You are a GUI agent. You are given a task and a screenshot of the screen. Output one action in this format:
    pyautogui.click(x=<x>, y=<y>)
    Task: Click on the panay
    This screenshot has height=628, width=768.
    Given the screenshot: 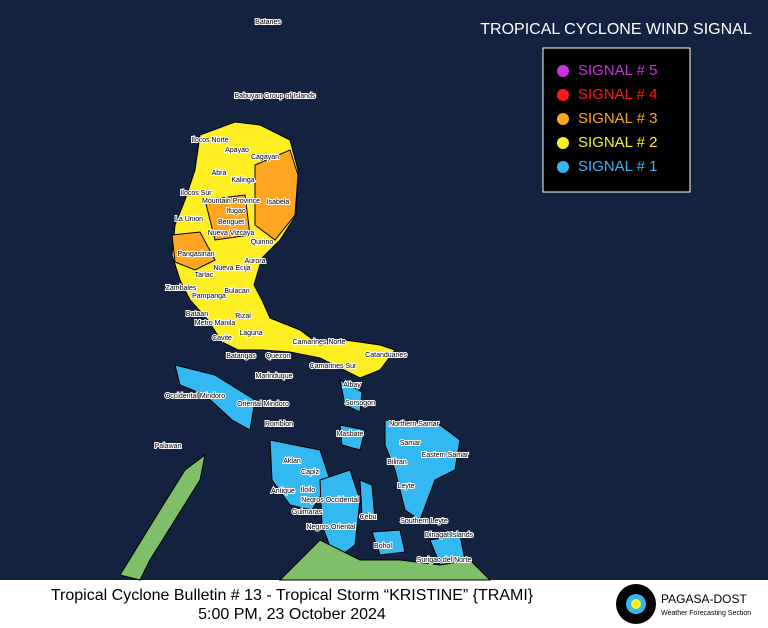 What is the action you would take?
    pyautogui.click(x=300, y=475)
    